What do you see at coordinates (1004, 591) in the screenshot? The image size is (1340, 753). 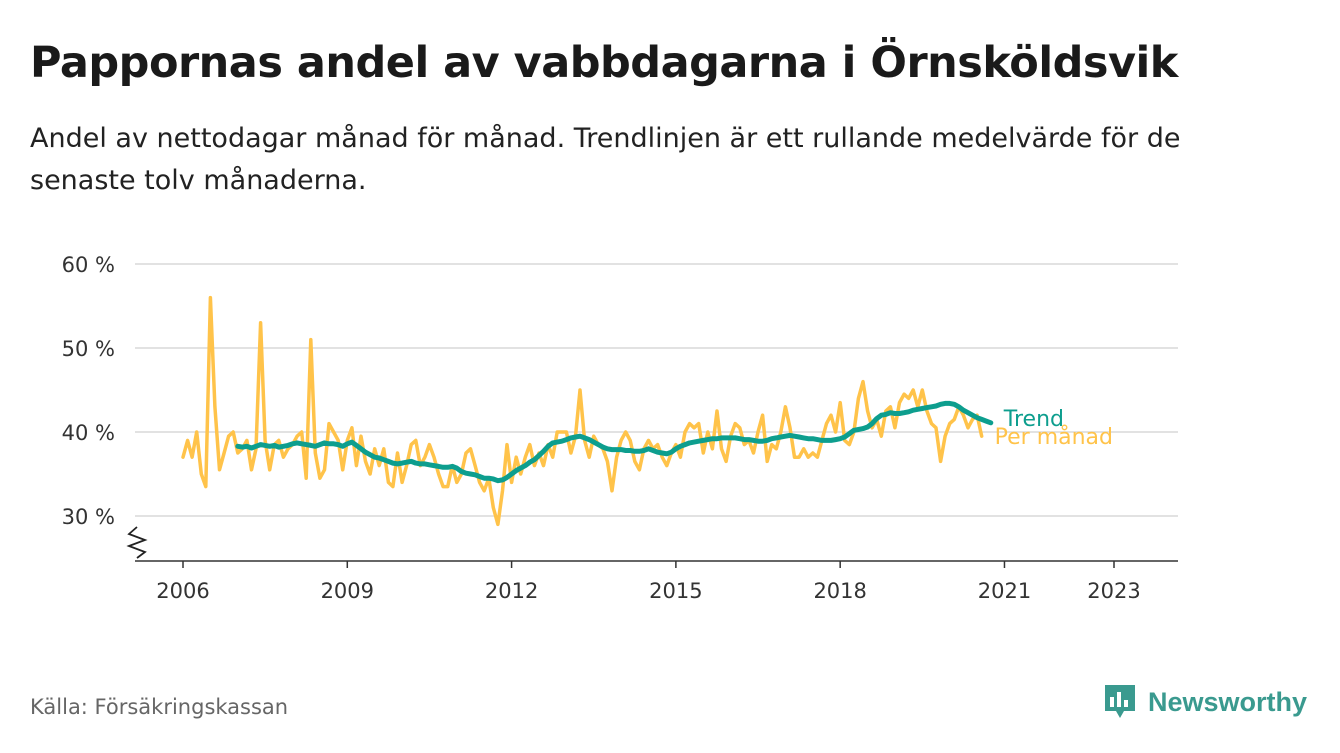 I see `x-tick-label: 2021` at bounding box center [1004, 591].